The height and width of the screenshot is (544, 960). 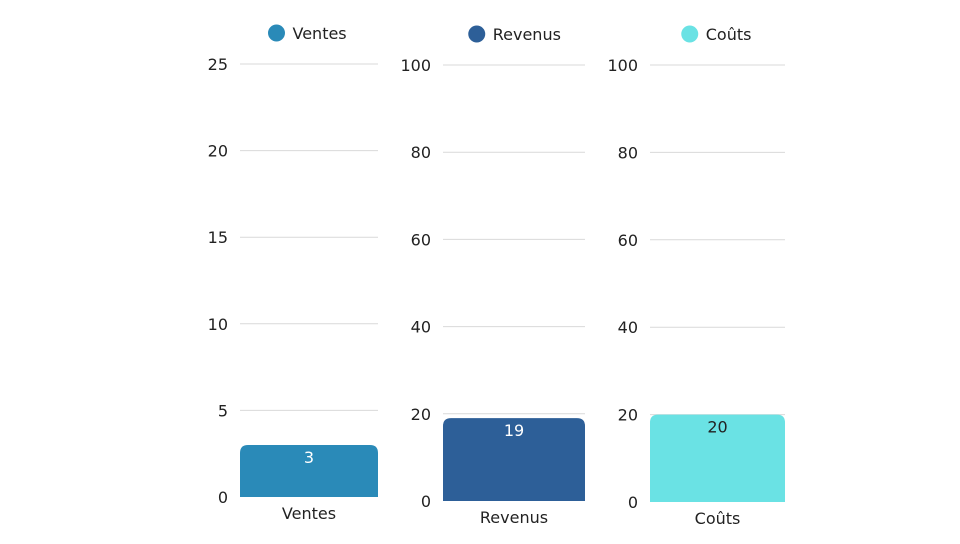 What do you see at coordinates (218, 324) in the screenshot?
I see `y-tick-label: 10` at bounding box center [218, 324].